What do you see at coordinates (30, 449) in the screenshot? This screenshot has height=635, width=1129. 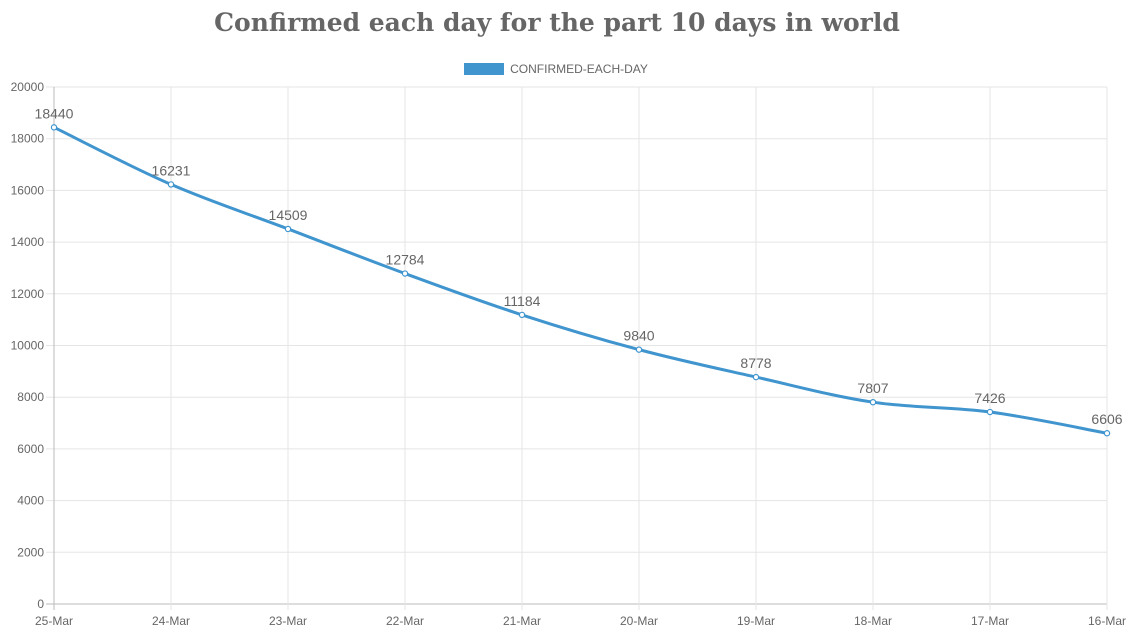 I see `y-tick-label: 6000` at bounding box center [30, 449].